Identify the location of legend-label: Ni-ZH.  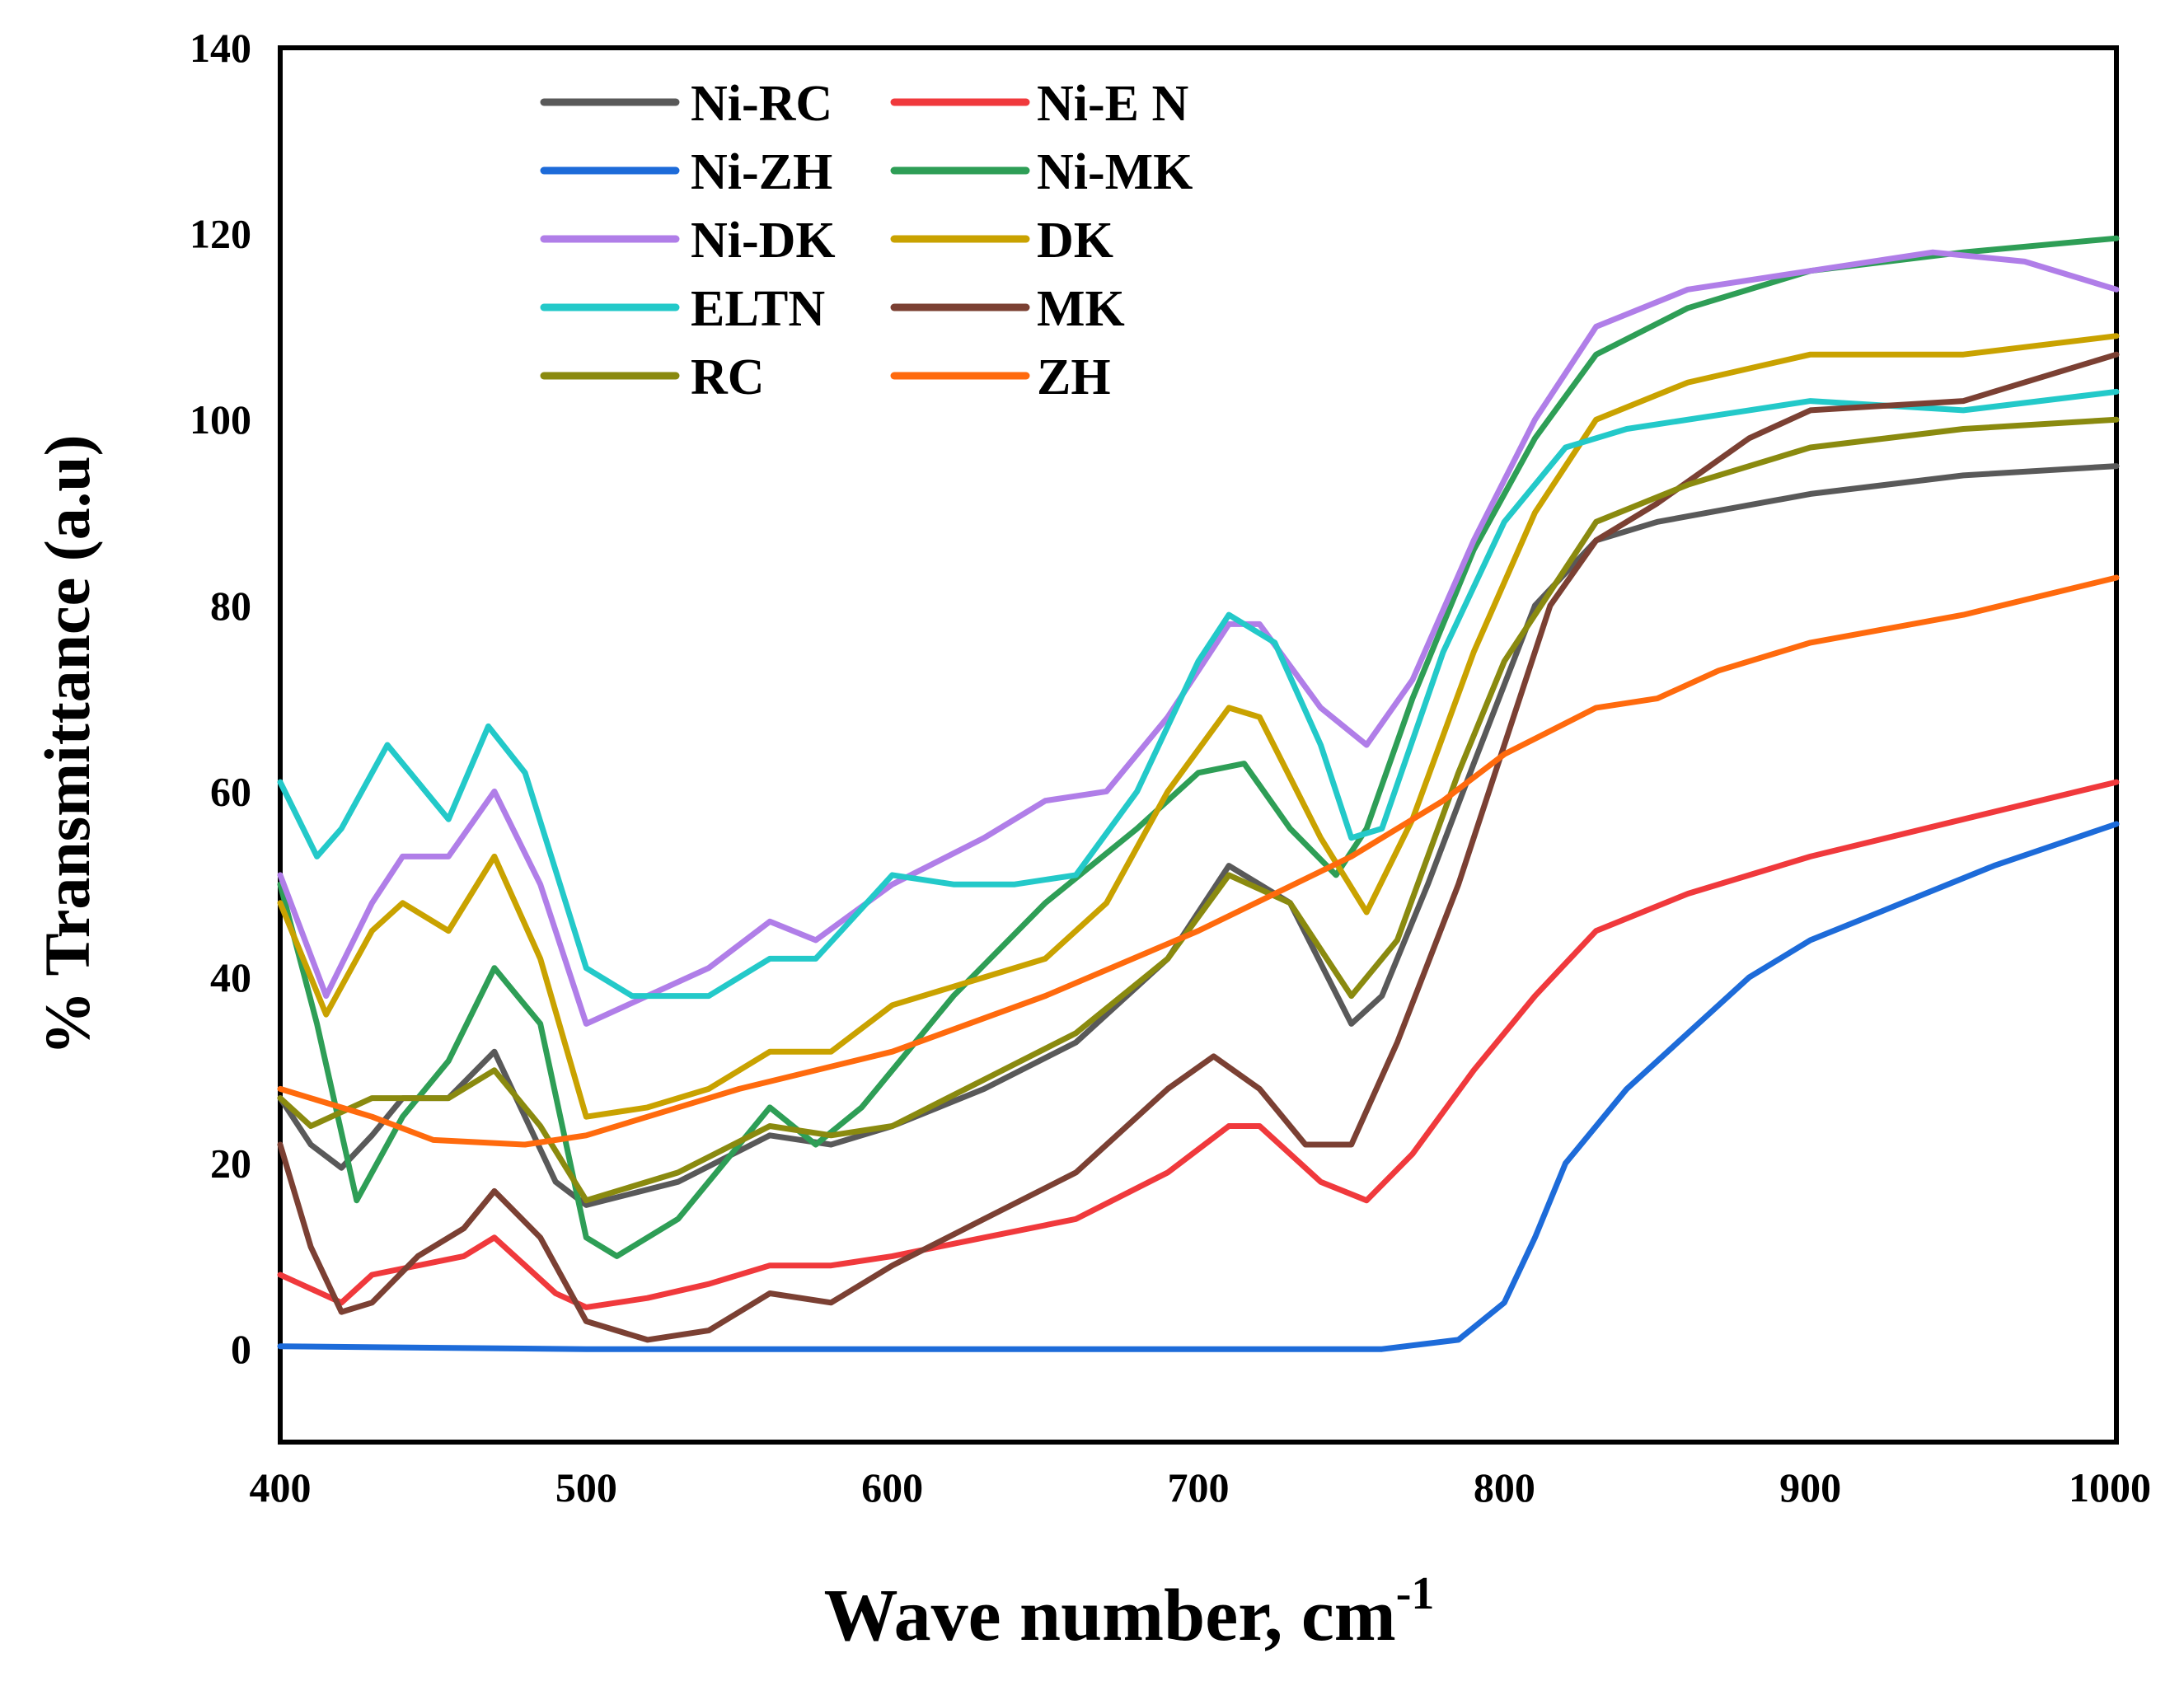
(761, 172).